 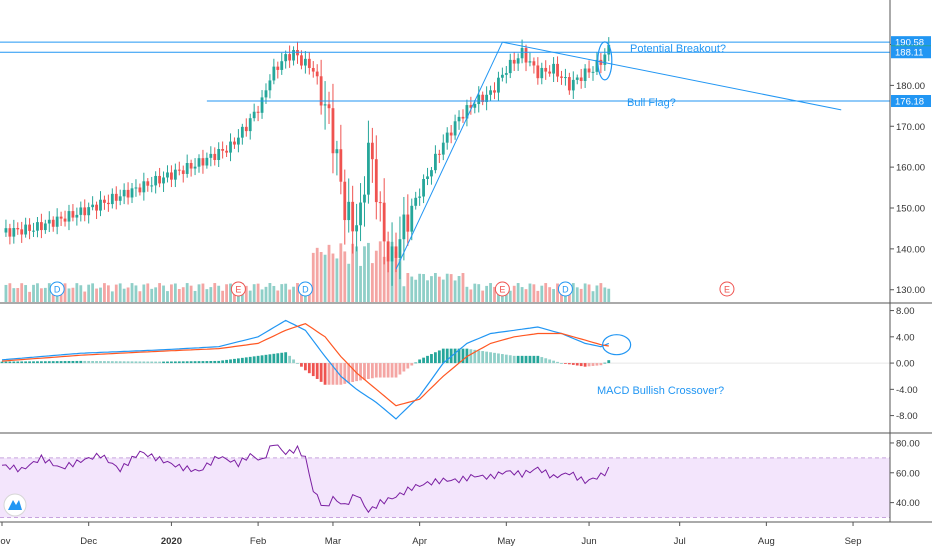 I want to click on event-marker-label: E, so click(x=502, y=290).